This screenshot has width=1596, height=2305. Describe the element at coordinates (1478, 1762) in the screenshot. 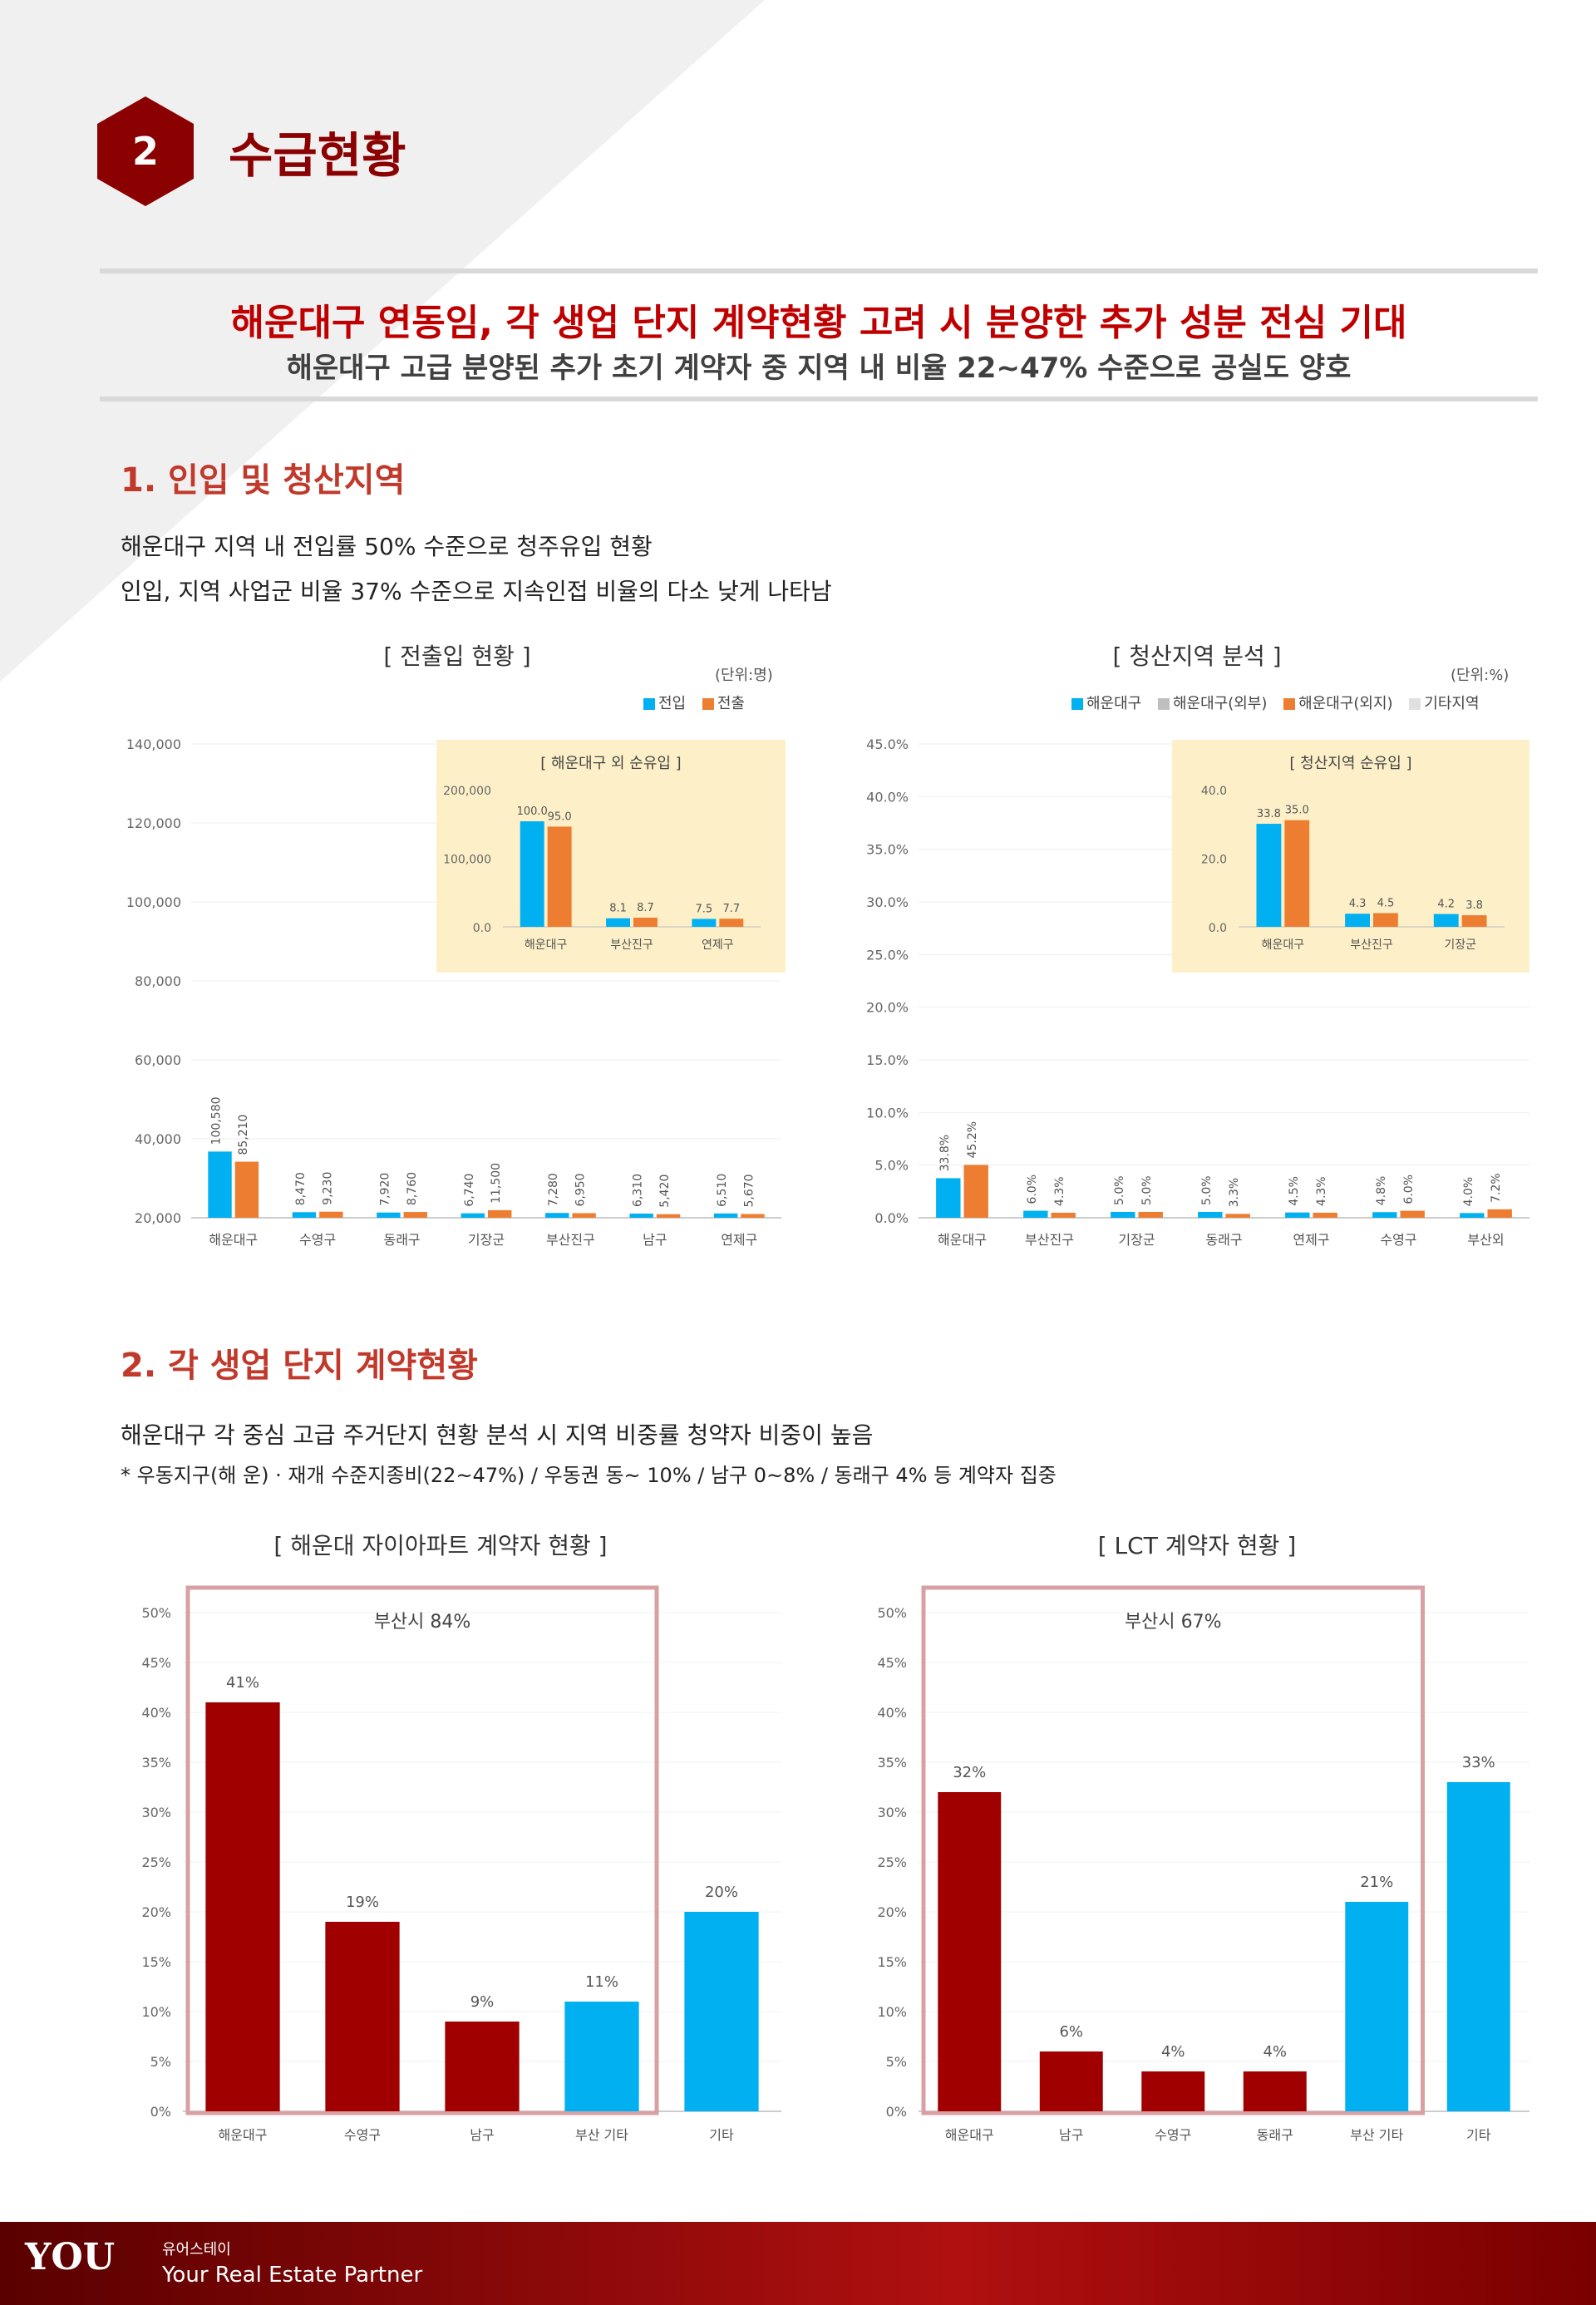

I see `data-label: 33%` at that location.